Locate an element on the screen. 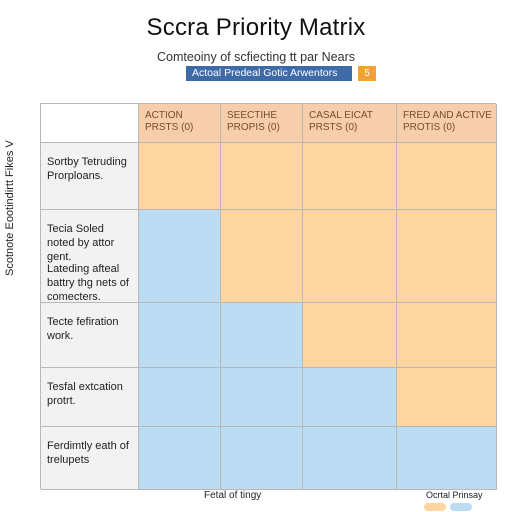 The height and width of the screenshot is (512, 512). column-header: SEECTIHE PROPIS (0) is located at coordinates (262, 123).